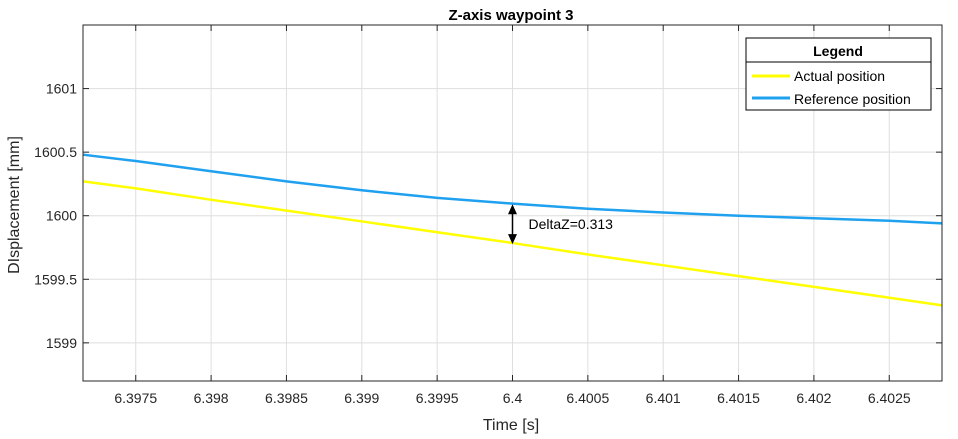 Image resolution: width=958 pixels, height=439 pixels. I want to click on y-tick-labels: 1599 1599.5 1600 1600.5 1601, so click(55, 216).